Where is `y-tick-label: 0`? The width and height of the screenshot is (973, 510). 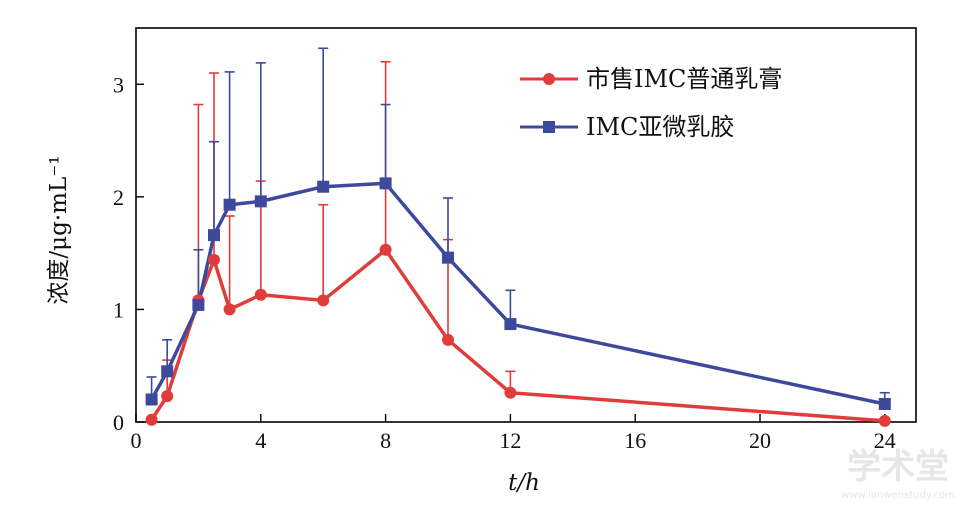
y-tick-label: 0 is located at coordinates (118, 422).